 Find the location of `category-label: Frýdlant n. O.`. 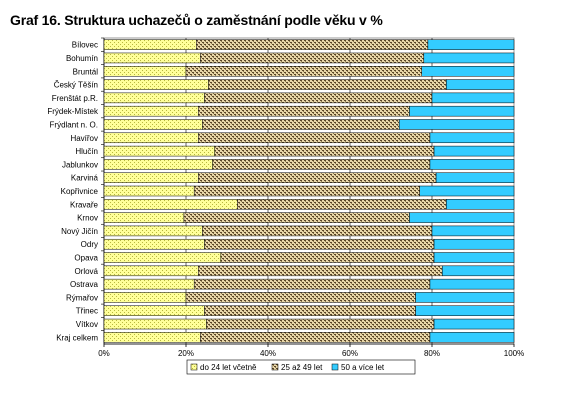

category-label: Frýdlant n. O. is located at coordinates (74, 124).